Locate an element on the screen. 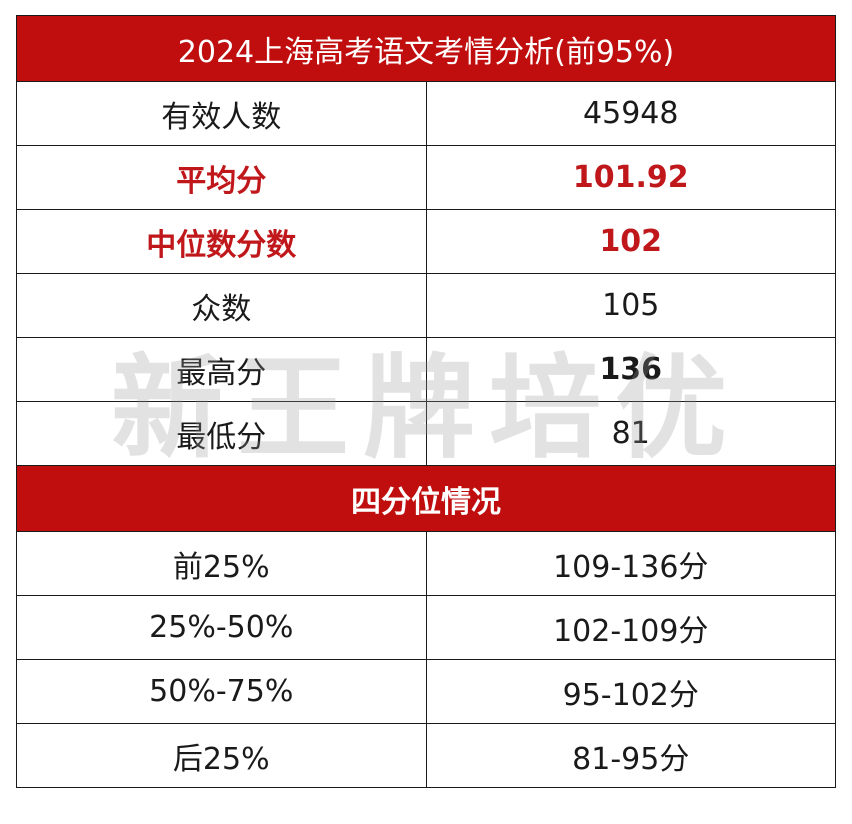 The image size is (852, 824). stat-value: 102 is located at coordinates (630, 241).